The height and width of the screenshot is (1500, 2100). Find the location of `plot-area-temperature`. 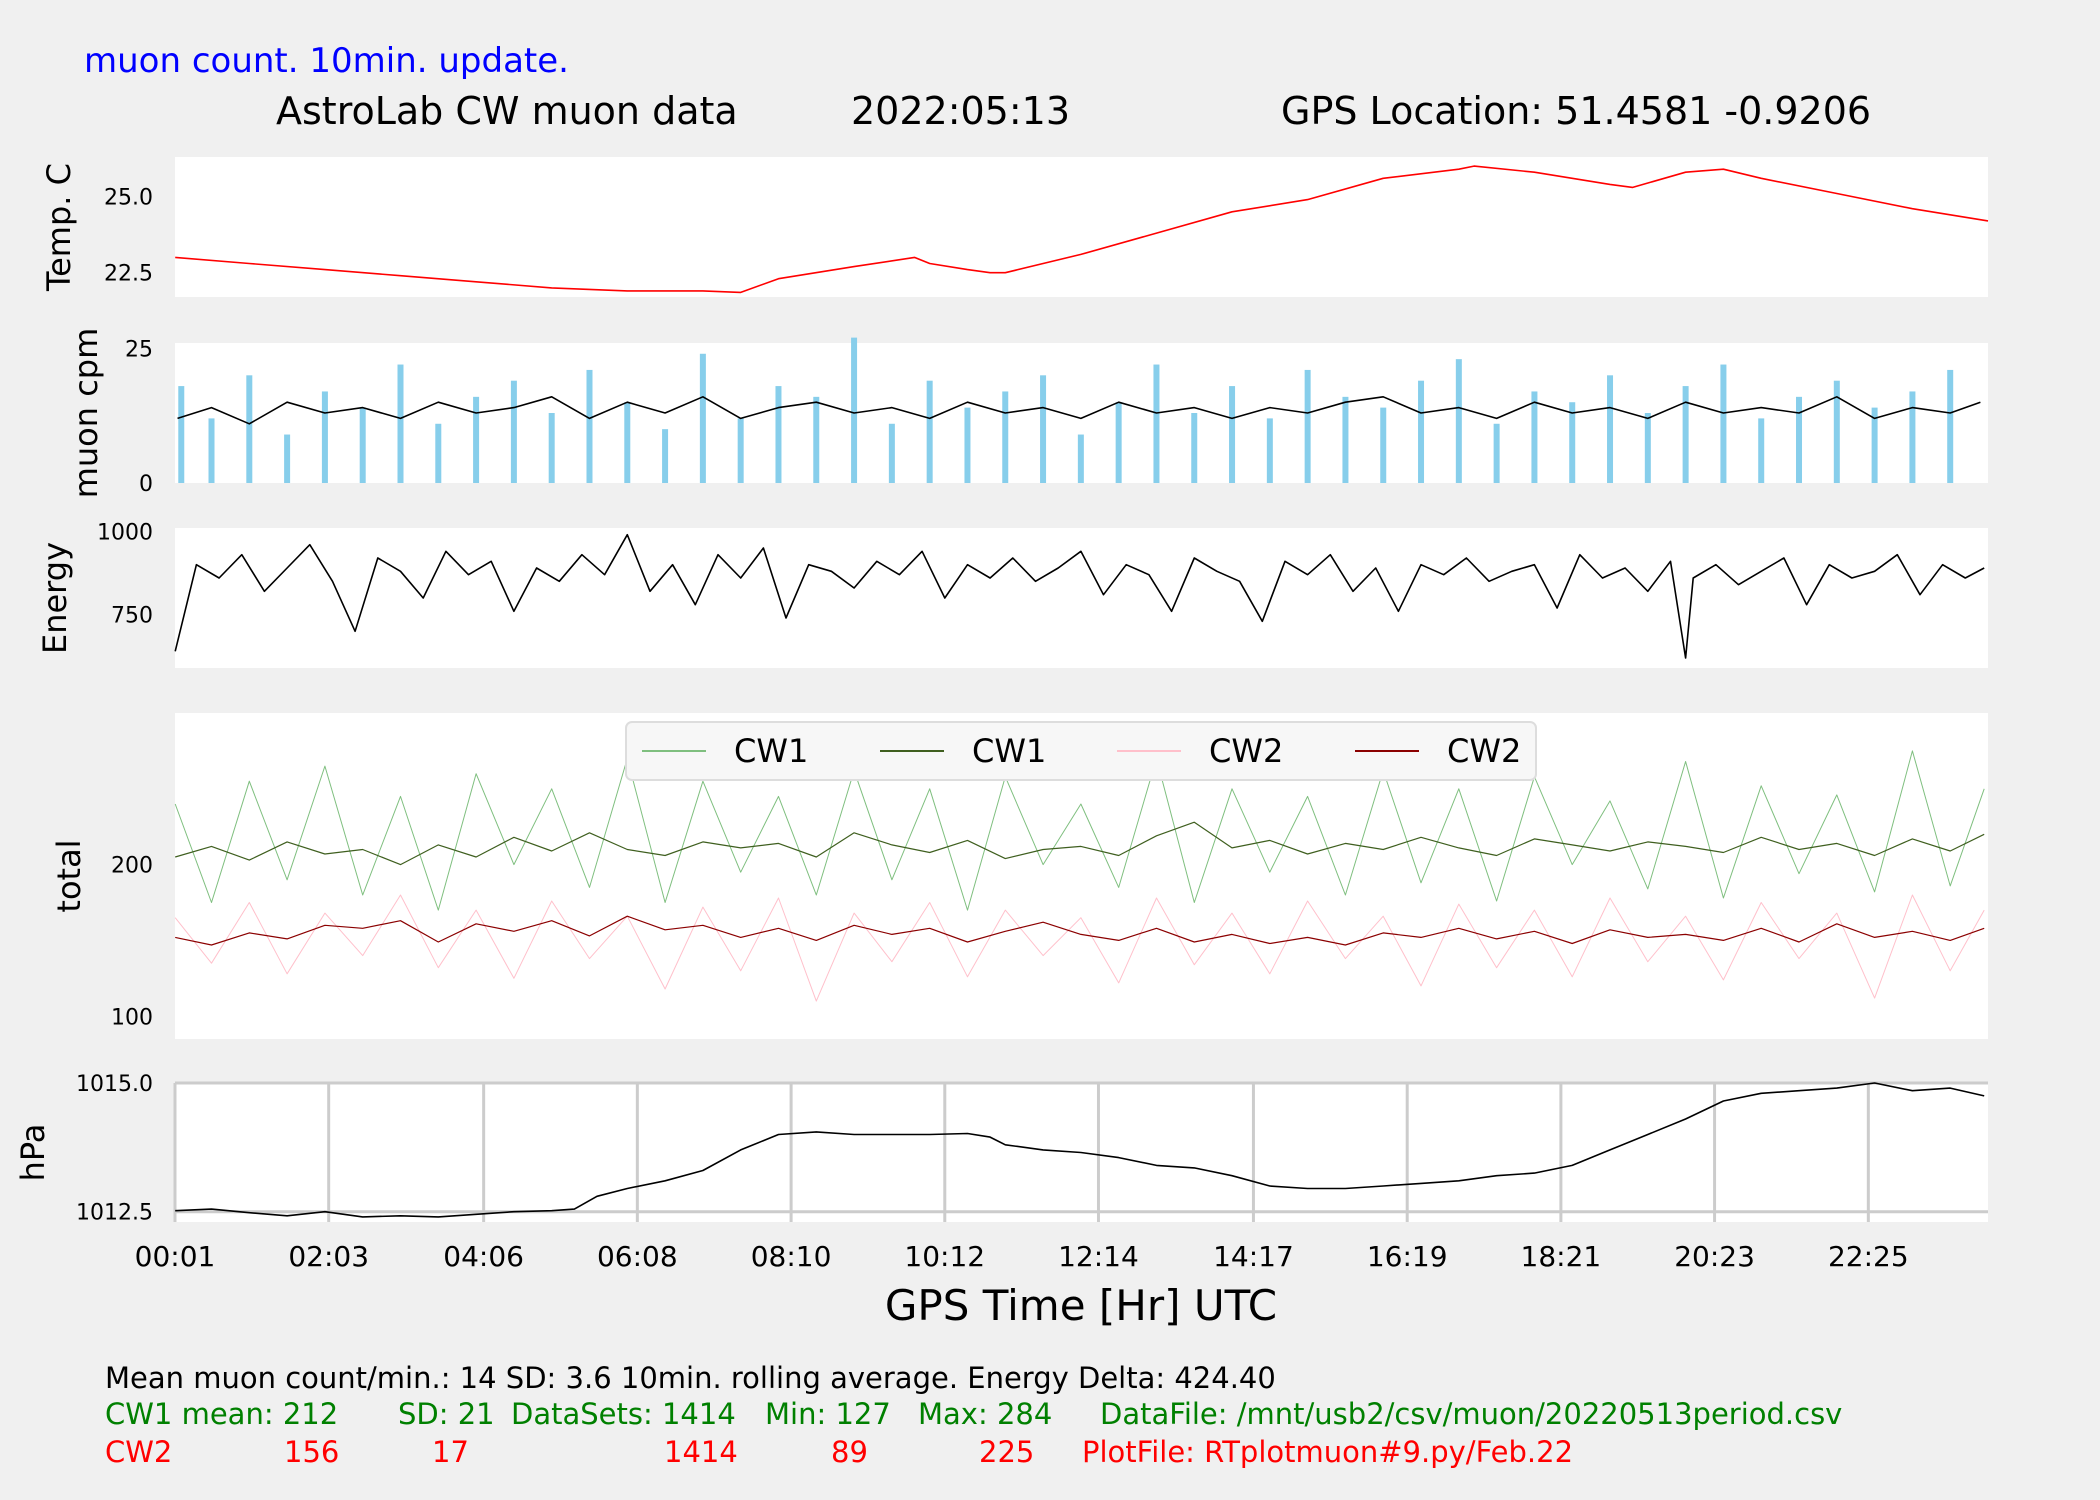

plot-area-temperature is located at coordinates (1081, 227).